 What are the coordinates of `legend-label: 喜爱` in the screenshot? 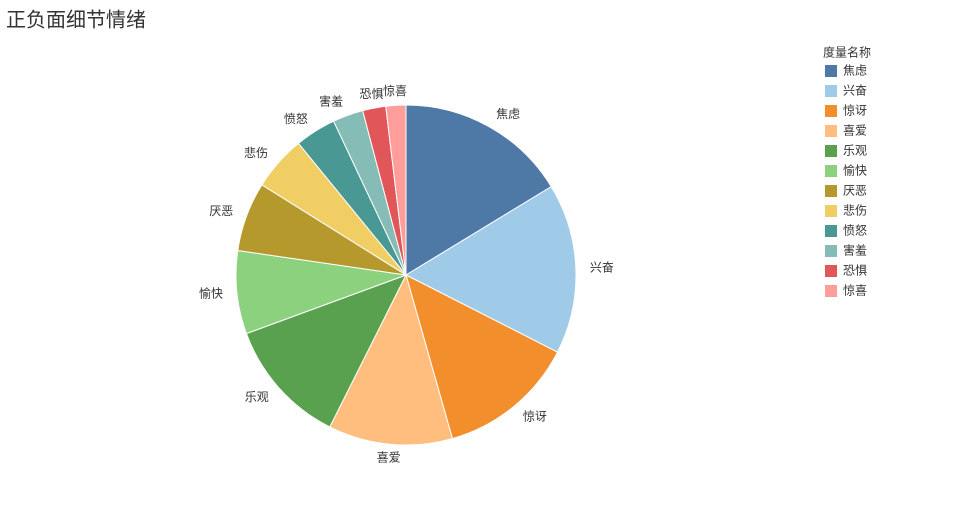 It's located at (855, 131).